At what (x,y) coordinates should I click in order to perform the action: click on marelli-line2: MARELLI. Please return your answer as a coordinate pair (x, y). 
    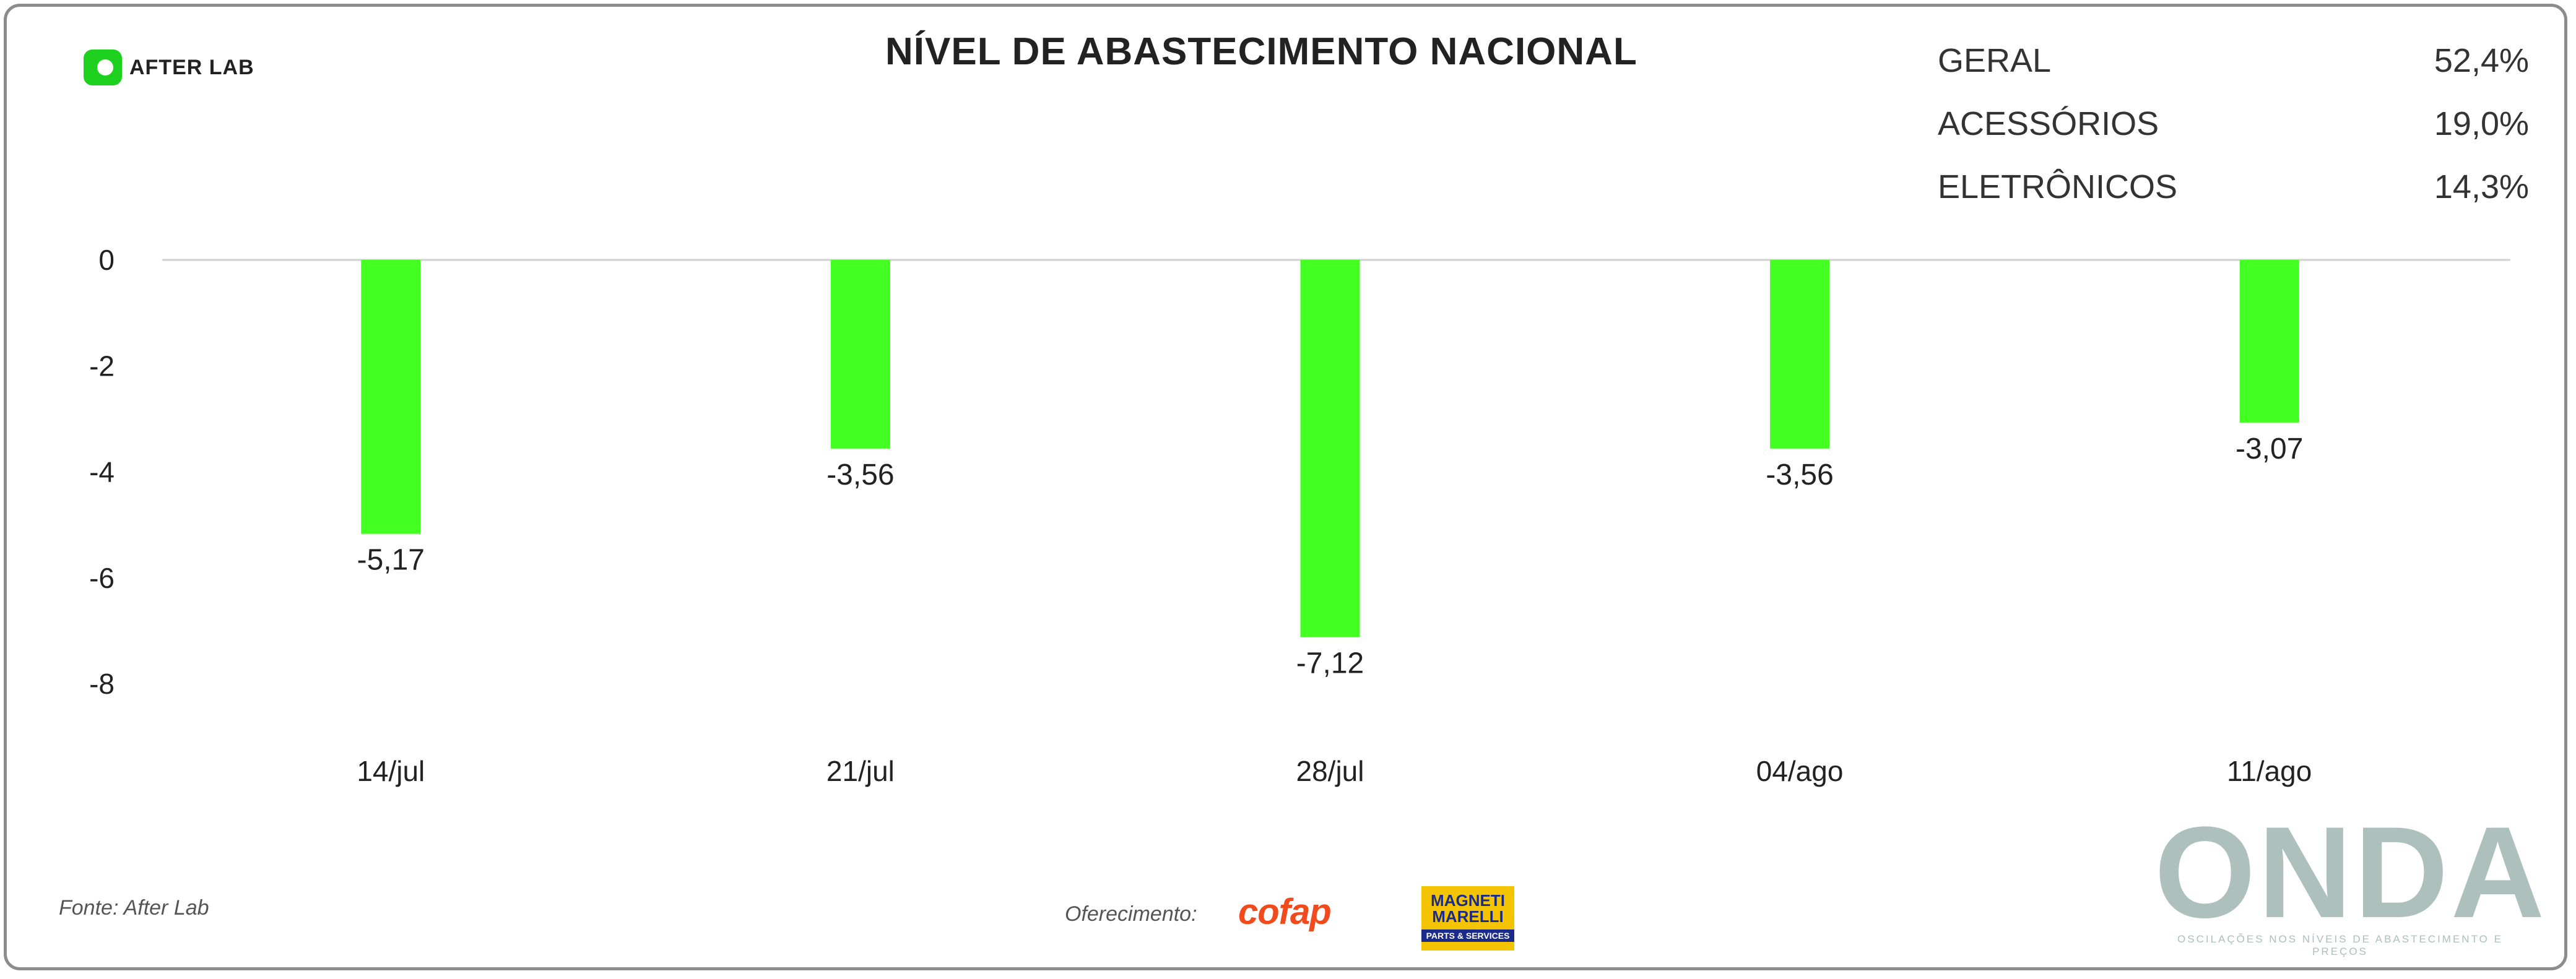
    Looking at the image, I should click on (1468, 916).